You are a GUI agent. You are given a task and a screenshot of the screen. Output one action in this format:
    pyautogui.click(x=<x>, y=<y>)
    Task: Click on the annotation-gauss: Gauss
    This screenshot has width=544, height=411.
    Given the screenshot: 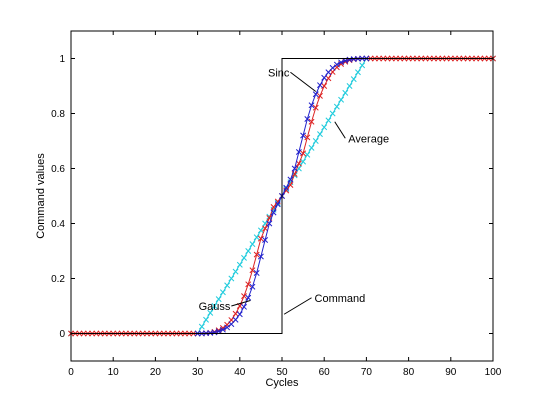 What is the action you would take?
    pyautogui.click(x=225, y=306)
    